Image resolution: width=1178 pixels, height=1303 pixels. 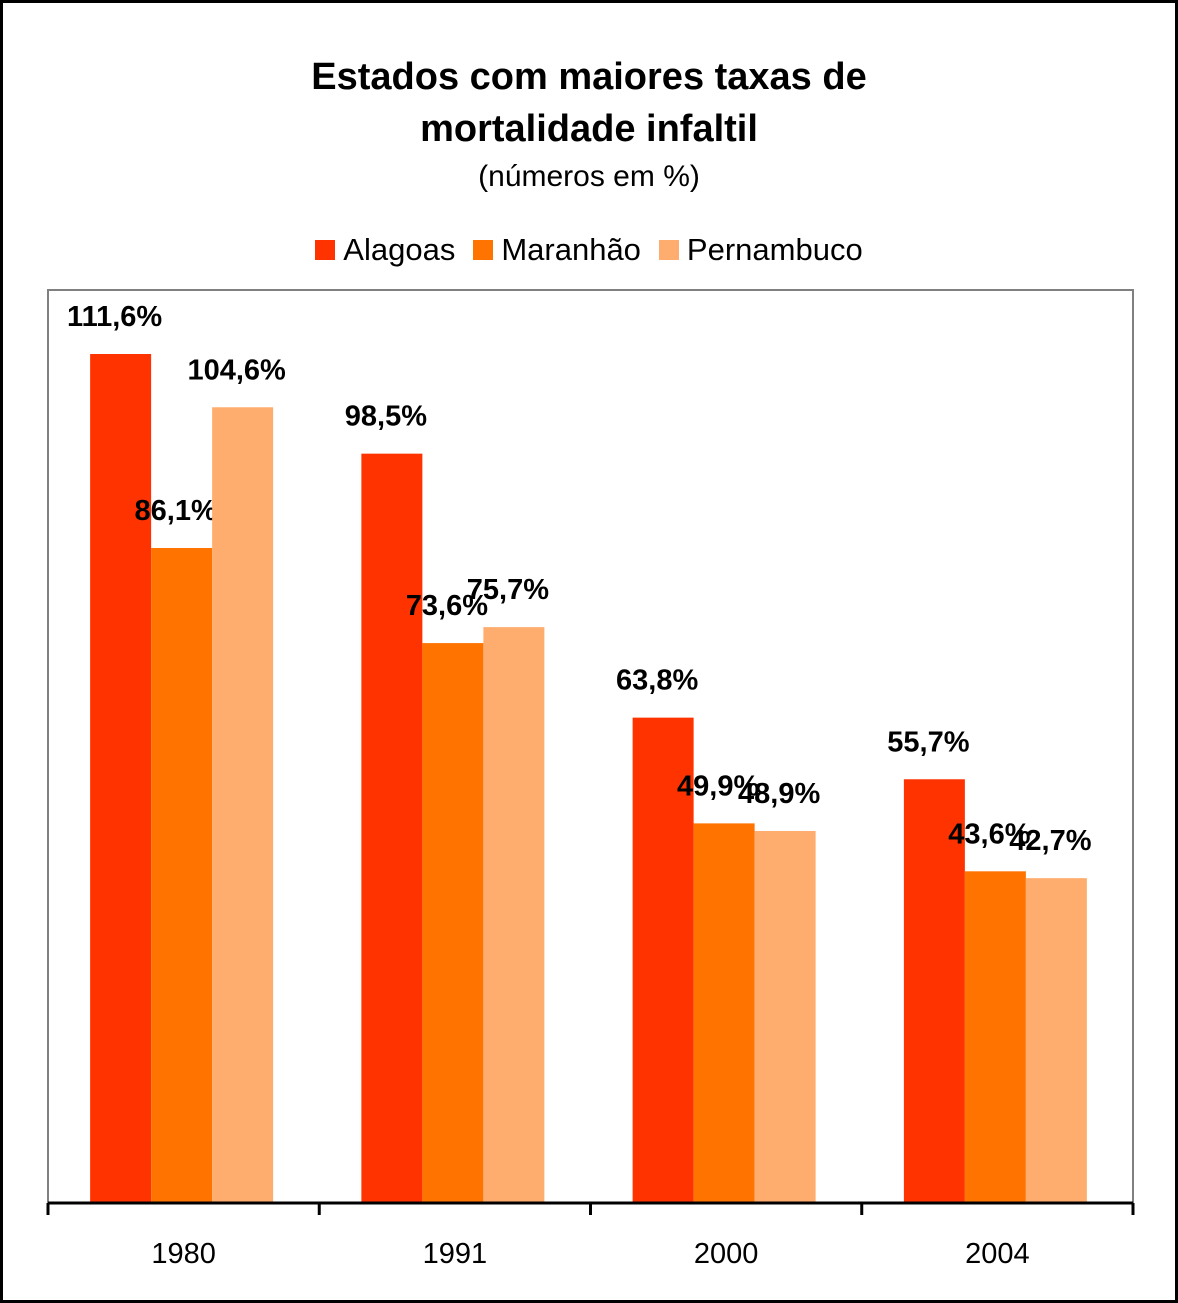 What do you see at coordinates (1056, 1040) in the screenshot?
I see `bar-pernambuco-2004` at bounding box center [1056, 1040].